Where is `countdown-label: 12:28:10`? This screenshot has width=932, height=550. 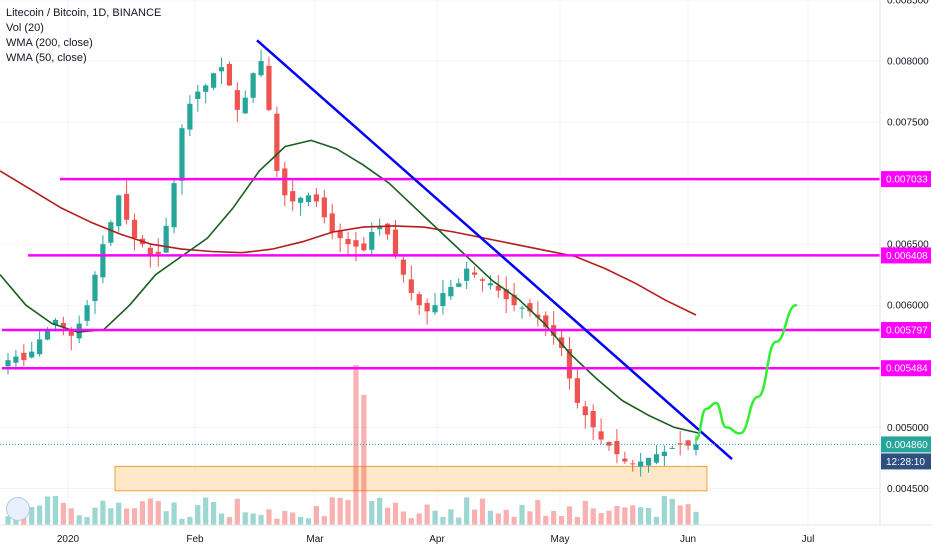
countdown-label: 12:28:10 is located at coordinates (905, 462).